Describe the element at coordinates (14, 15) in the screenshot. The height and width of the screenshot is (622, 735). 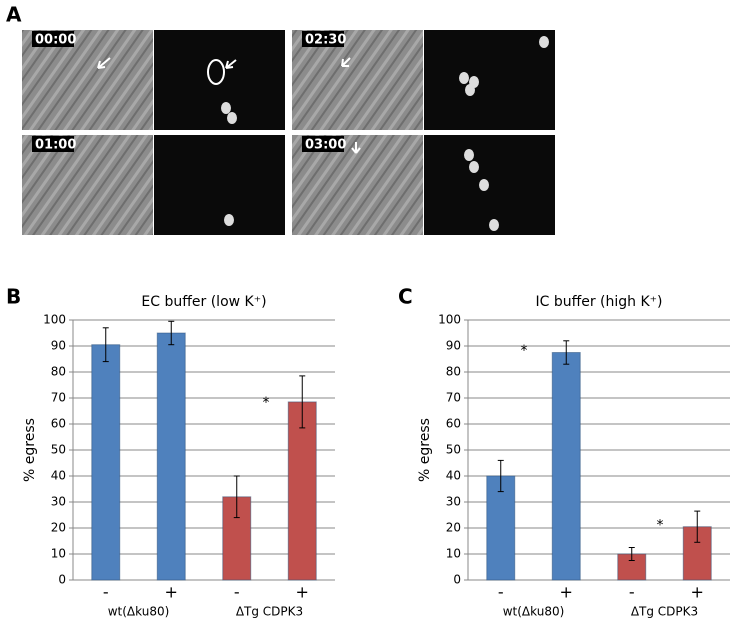
I see `panel-label: A` at that location.